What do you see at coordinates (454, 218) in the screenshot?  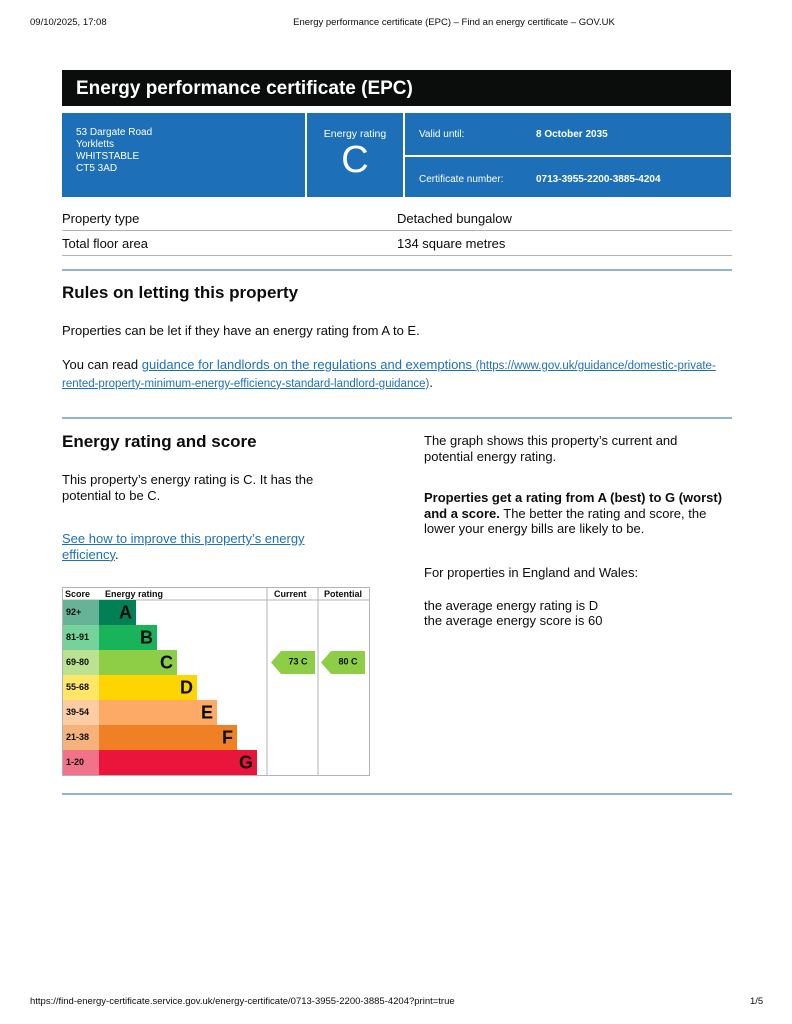 I see `table-value: Detached bungalow` at bounding box center [454, 218].